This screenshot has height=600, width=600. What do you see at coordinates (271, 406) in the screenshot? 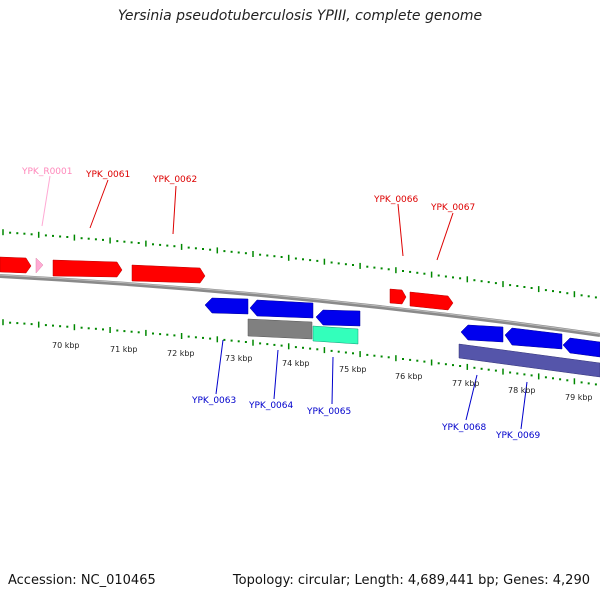
I see `gene-label-ypk-0064: YPK_0064` at bounding box center [271, 406].